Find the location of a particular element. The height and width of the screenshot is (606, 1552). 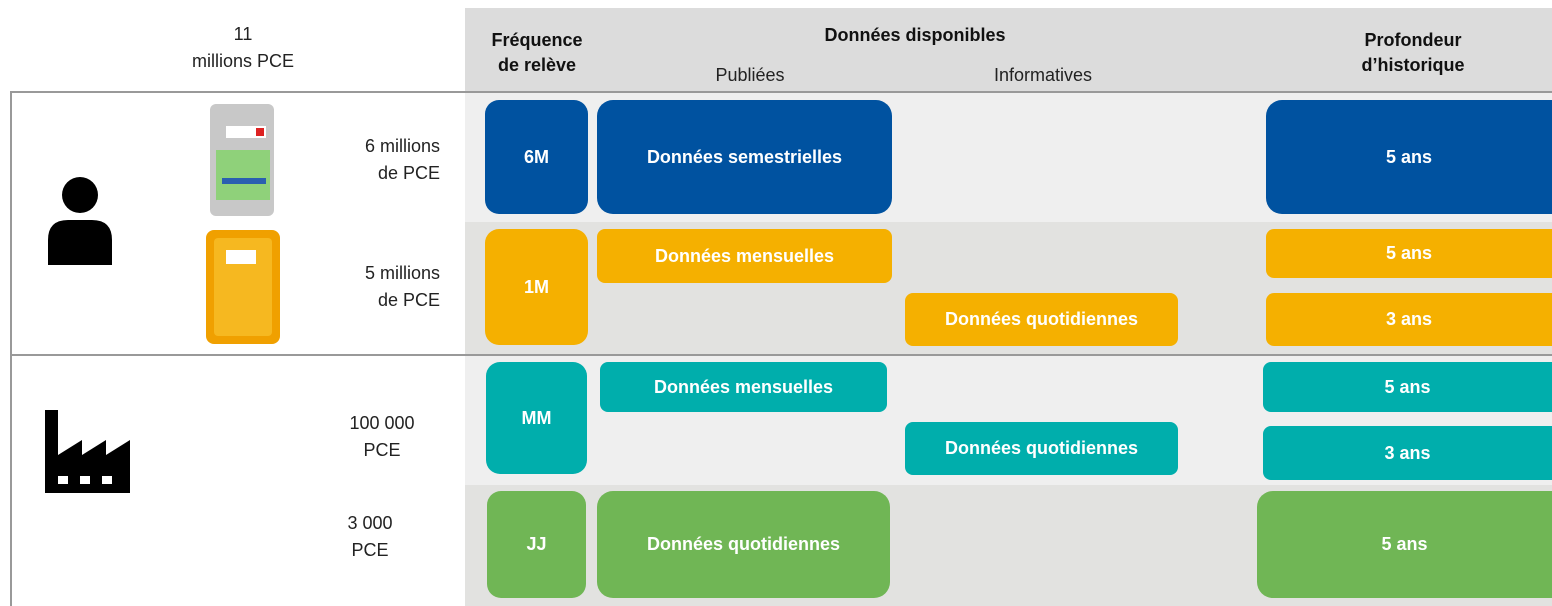

total: 11 is located at coordinates (243, 34).